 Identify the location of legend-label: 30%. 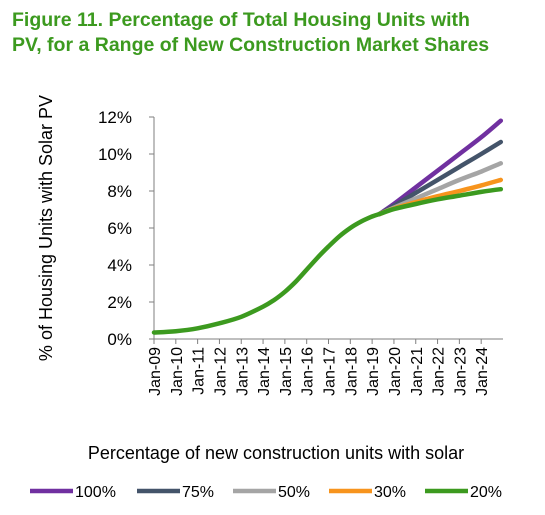
(390, 492).